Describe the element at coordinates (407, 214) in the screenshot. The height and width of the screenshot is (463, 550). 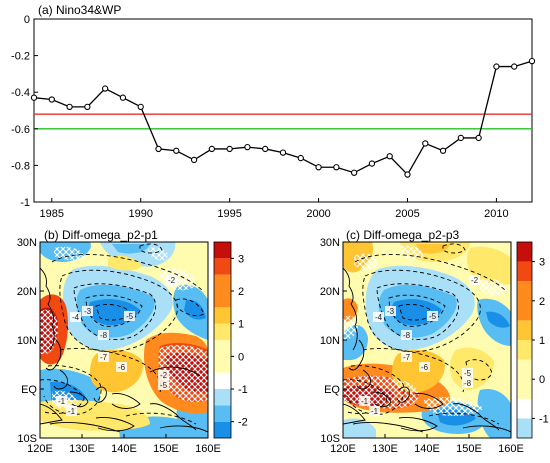
I see `x-tick-label: 2005` at that location.